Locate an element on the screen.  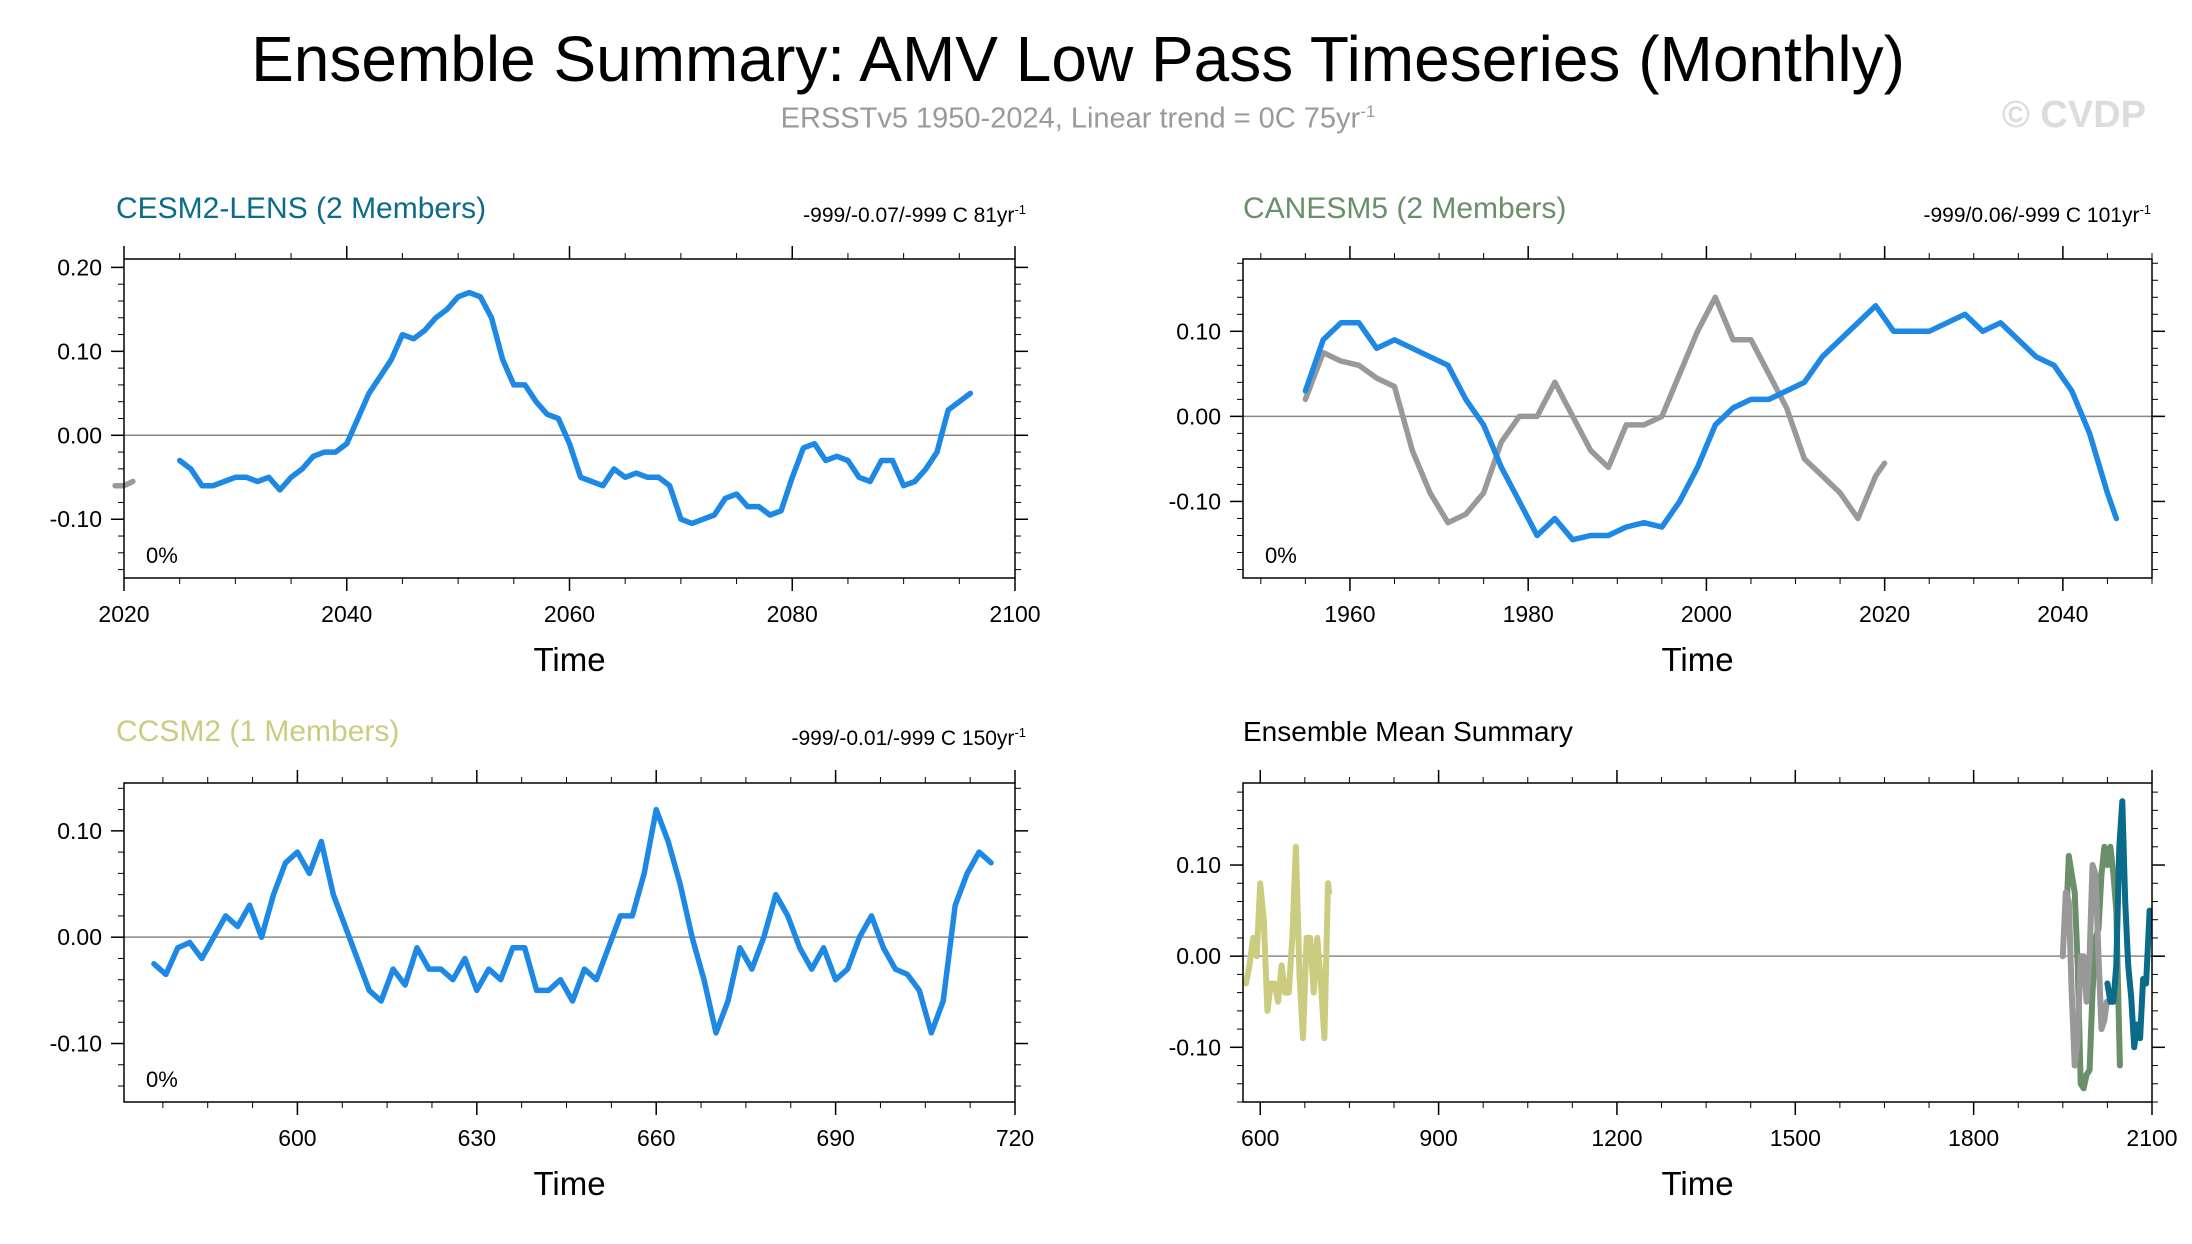
xtick-label-cesm2: 2060 is located at coordinates (569, 614).